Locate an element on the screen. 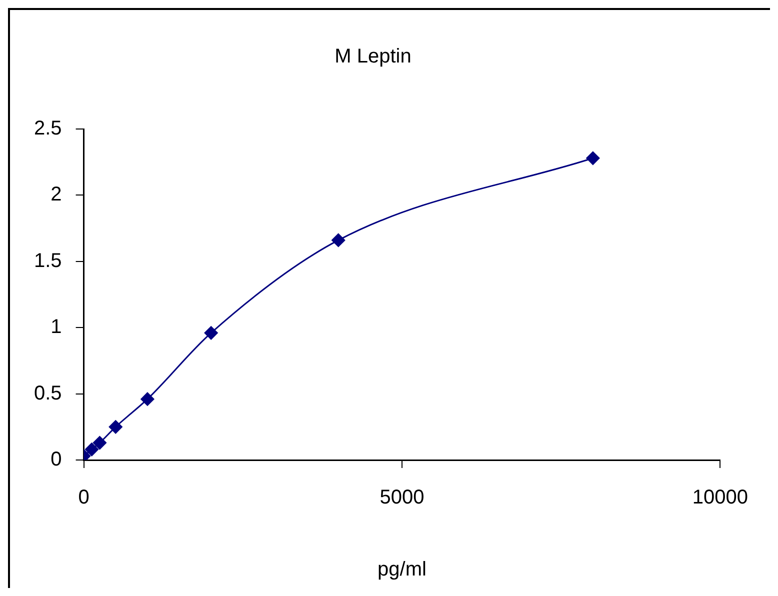  y-tick-label: 1.5 is located at coordinates (48, 261).